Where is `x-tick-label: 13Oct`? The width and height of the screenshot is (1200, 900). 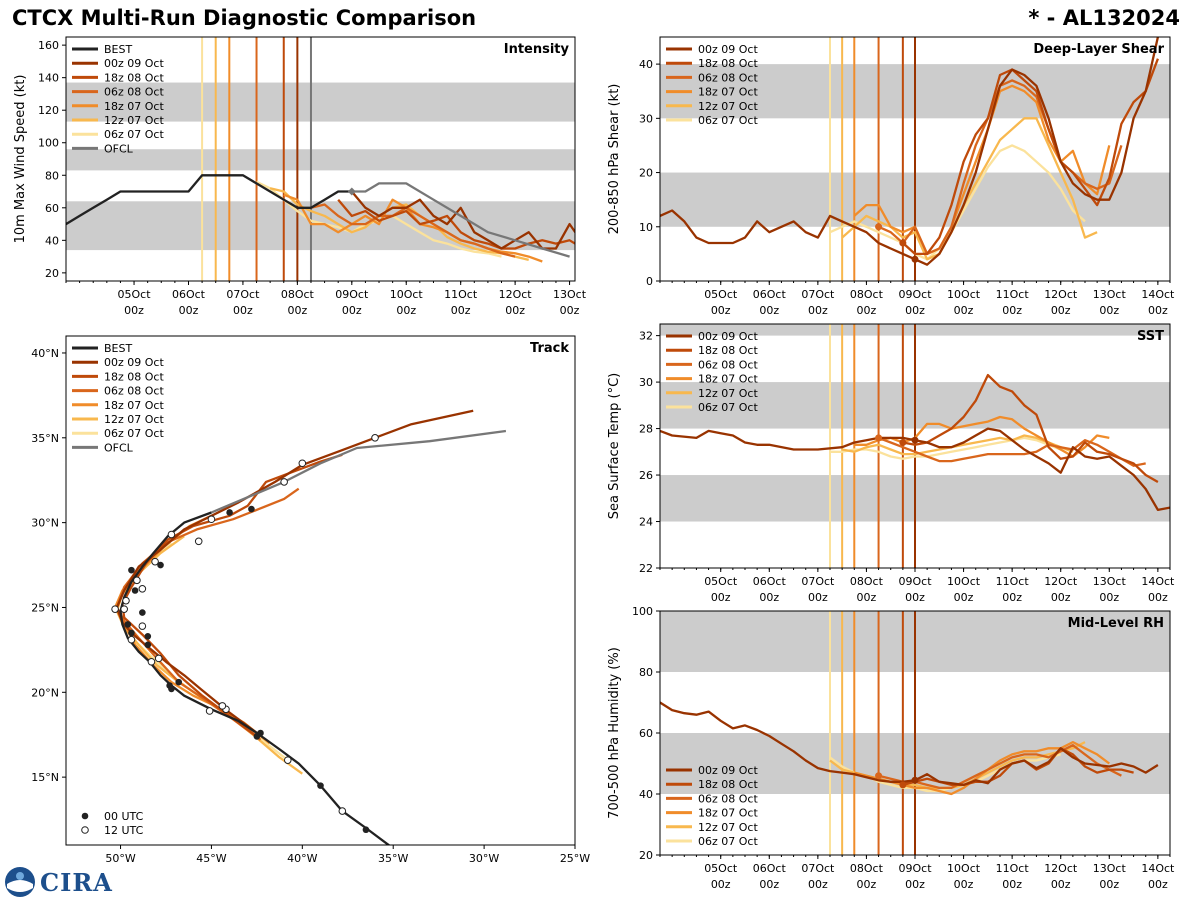
x-tick-label: 13Oct is located at coordinates (570, 294).